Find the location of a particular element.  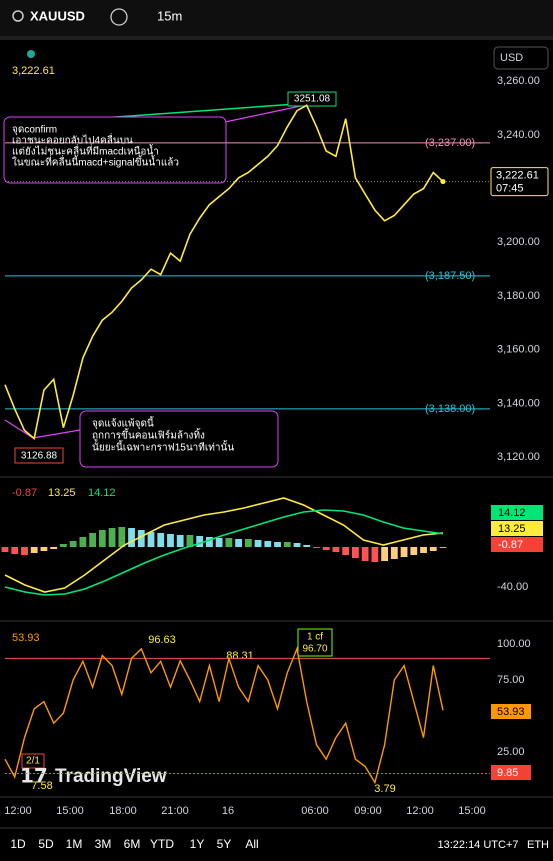

note-box is located at coordinates (115, 150).